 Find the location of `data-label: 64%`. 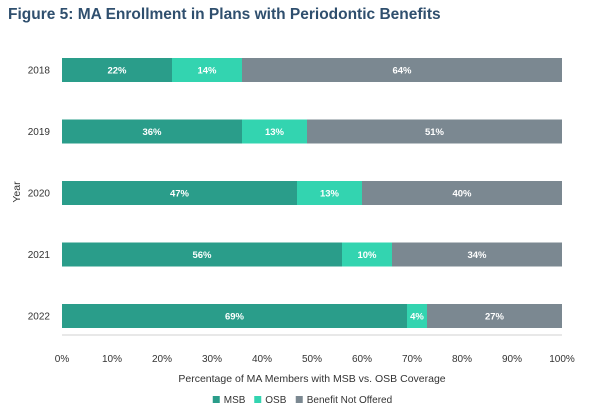

data-label: 64% is located at coordinates (402, 71).